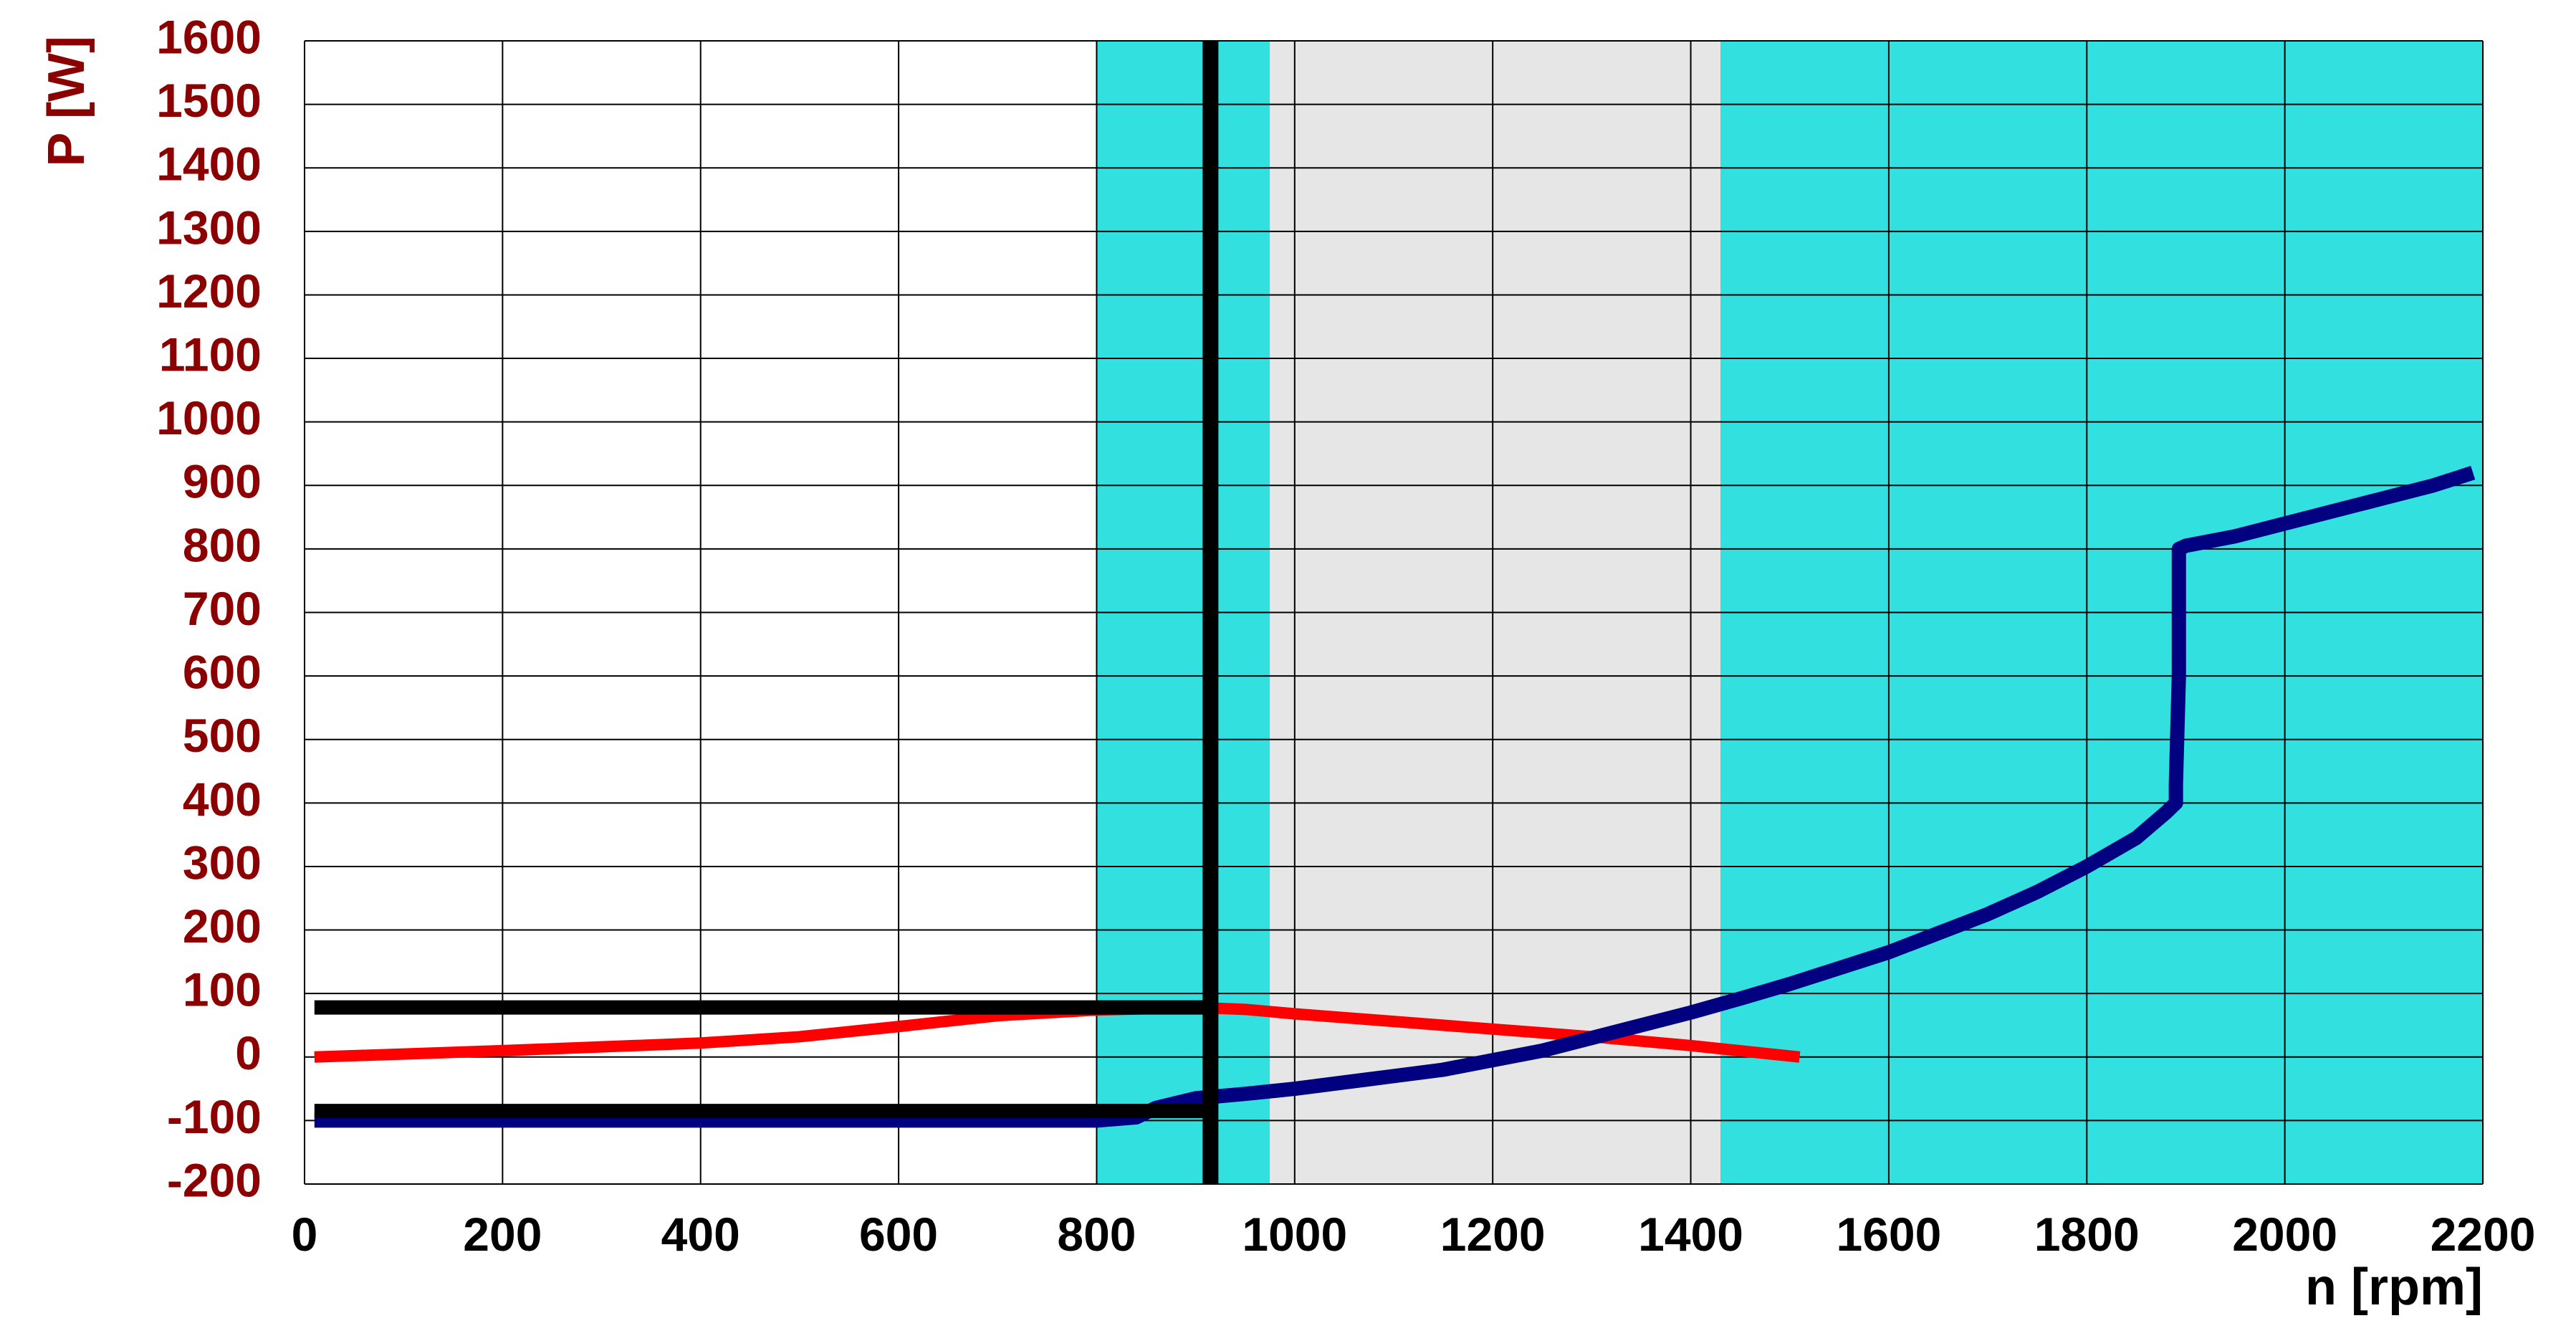 The height and width of the screenshot is (1341, 2576). I want to click on y-tick-label-6: 400, so click(222, 799).